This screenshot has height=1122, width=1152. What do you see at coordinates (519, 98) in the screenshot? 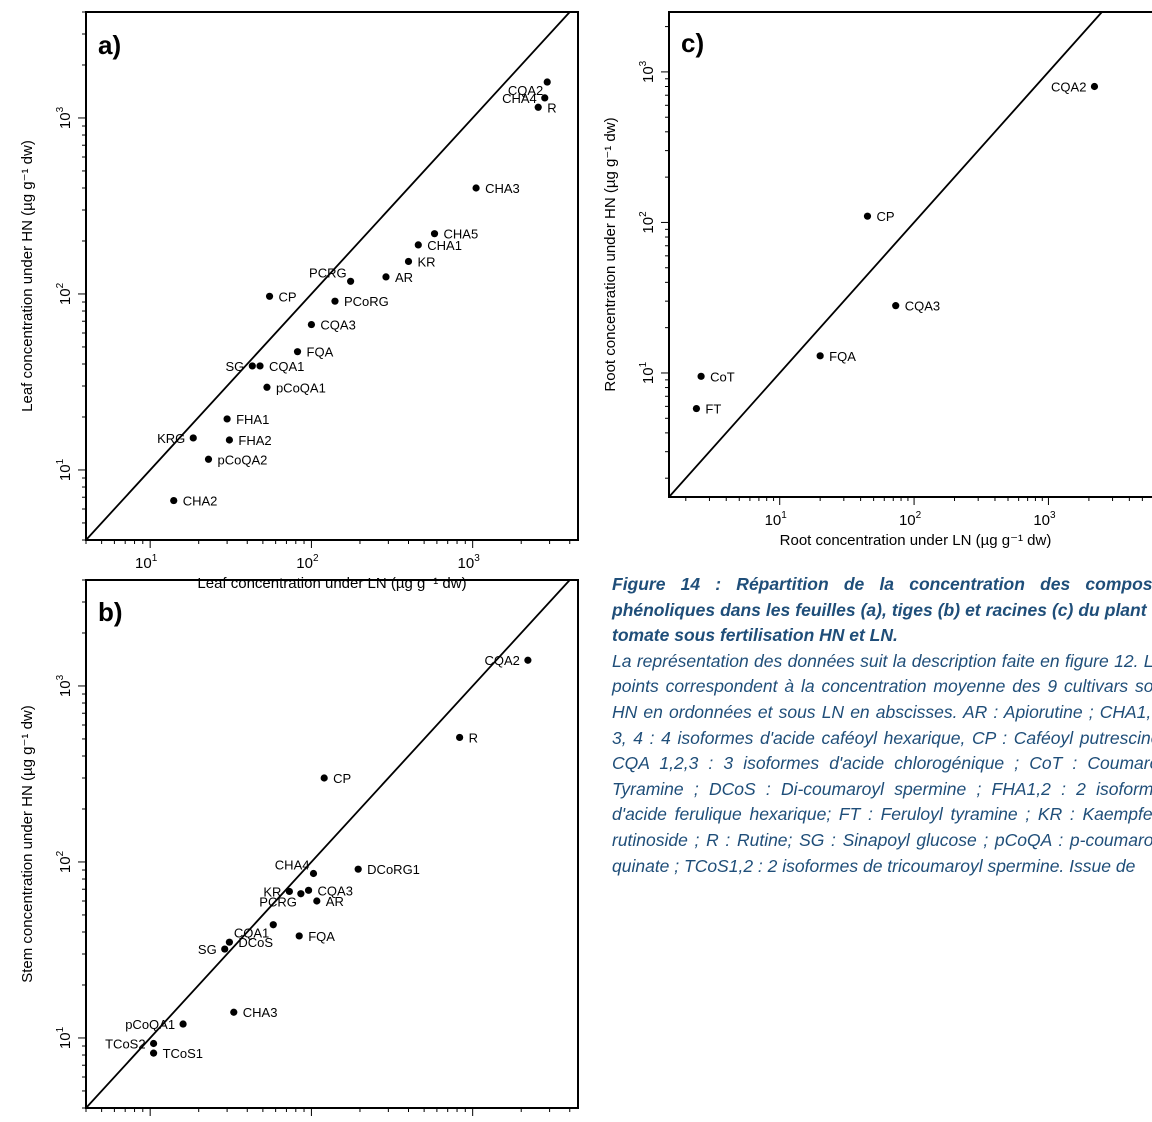
I see `point-label: CHA4` at bounding box center [519, 98].